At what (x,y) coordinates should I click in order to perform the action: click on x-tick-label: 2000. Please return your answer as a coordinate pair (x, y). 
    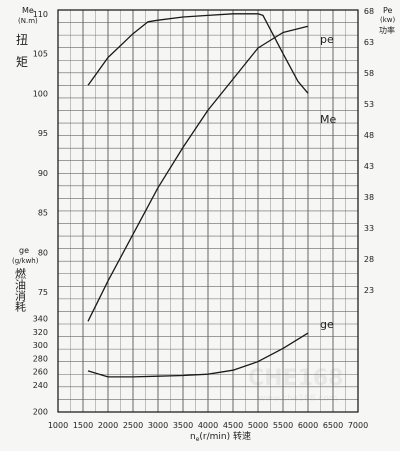
    Looking at the image, I should click on (108, 425).